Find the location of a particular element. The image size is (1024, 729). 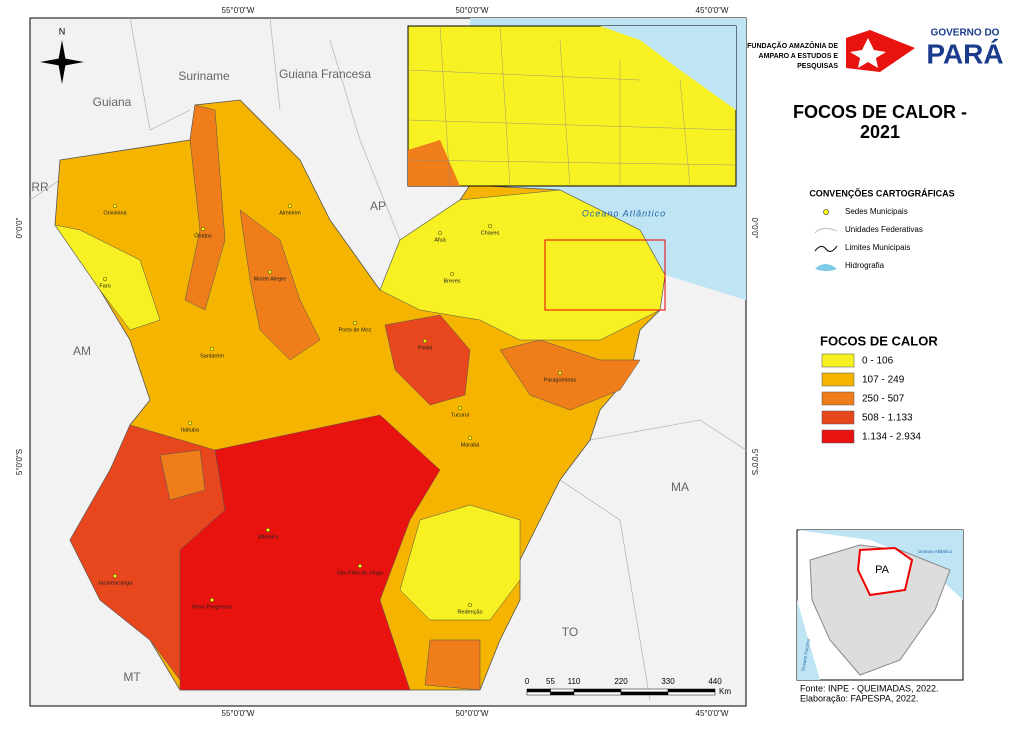

municipality-label: Paragominas is located at coordinates (560, 380).